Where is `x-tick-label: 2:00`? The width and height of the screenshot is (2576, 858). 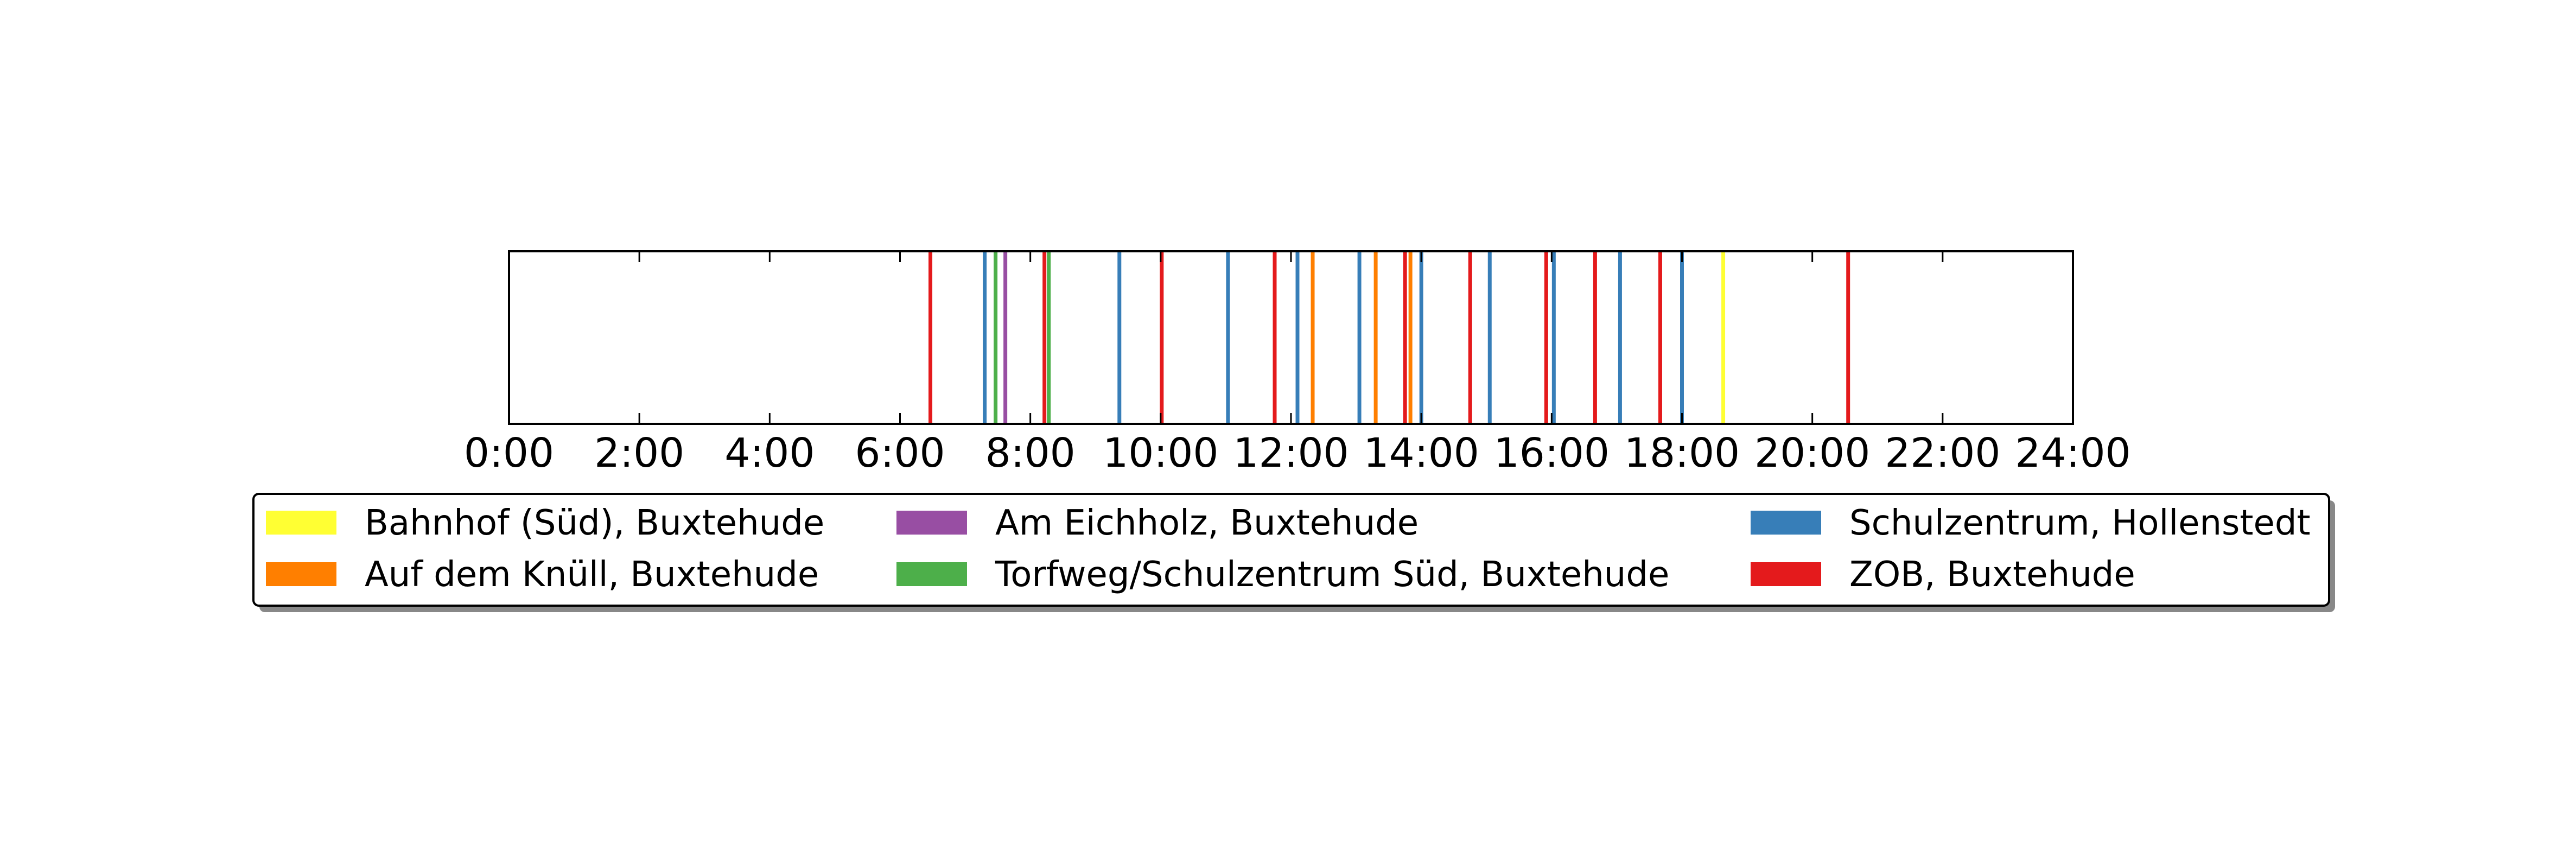 x-tick-label: 2:00 is located at coordinates (639, 453).